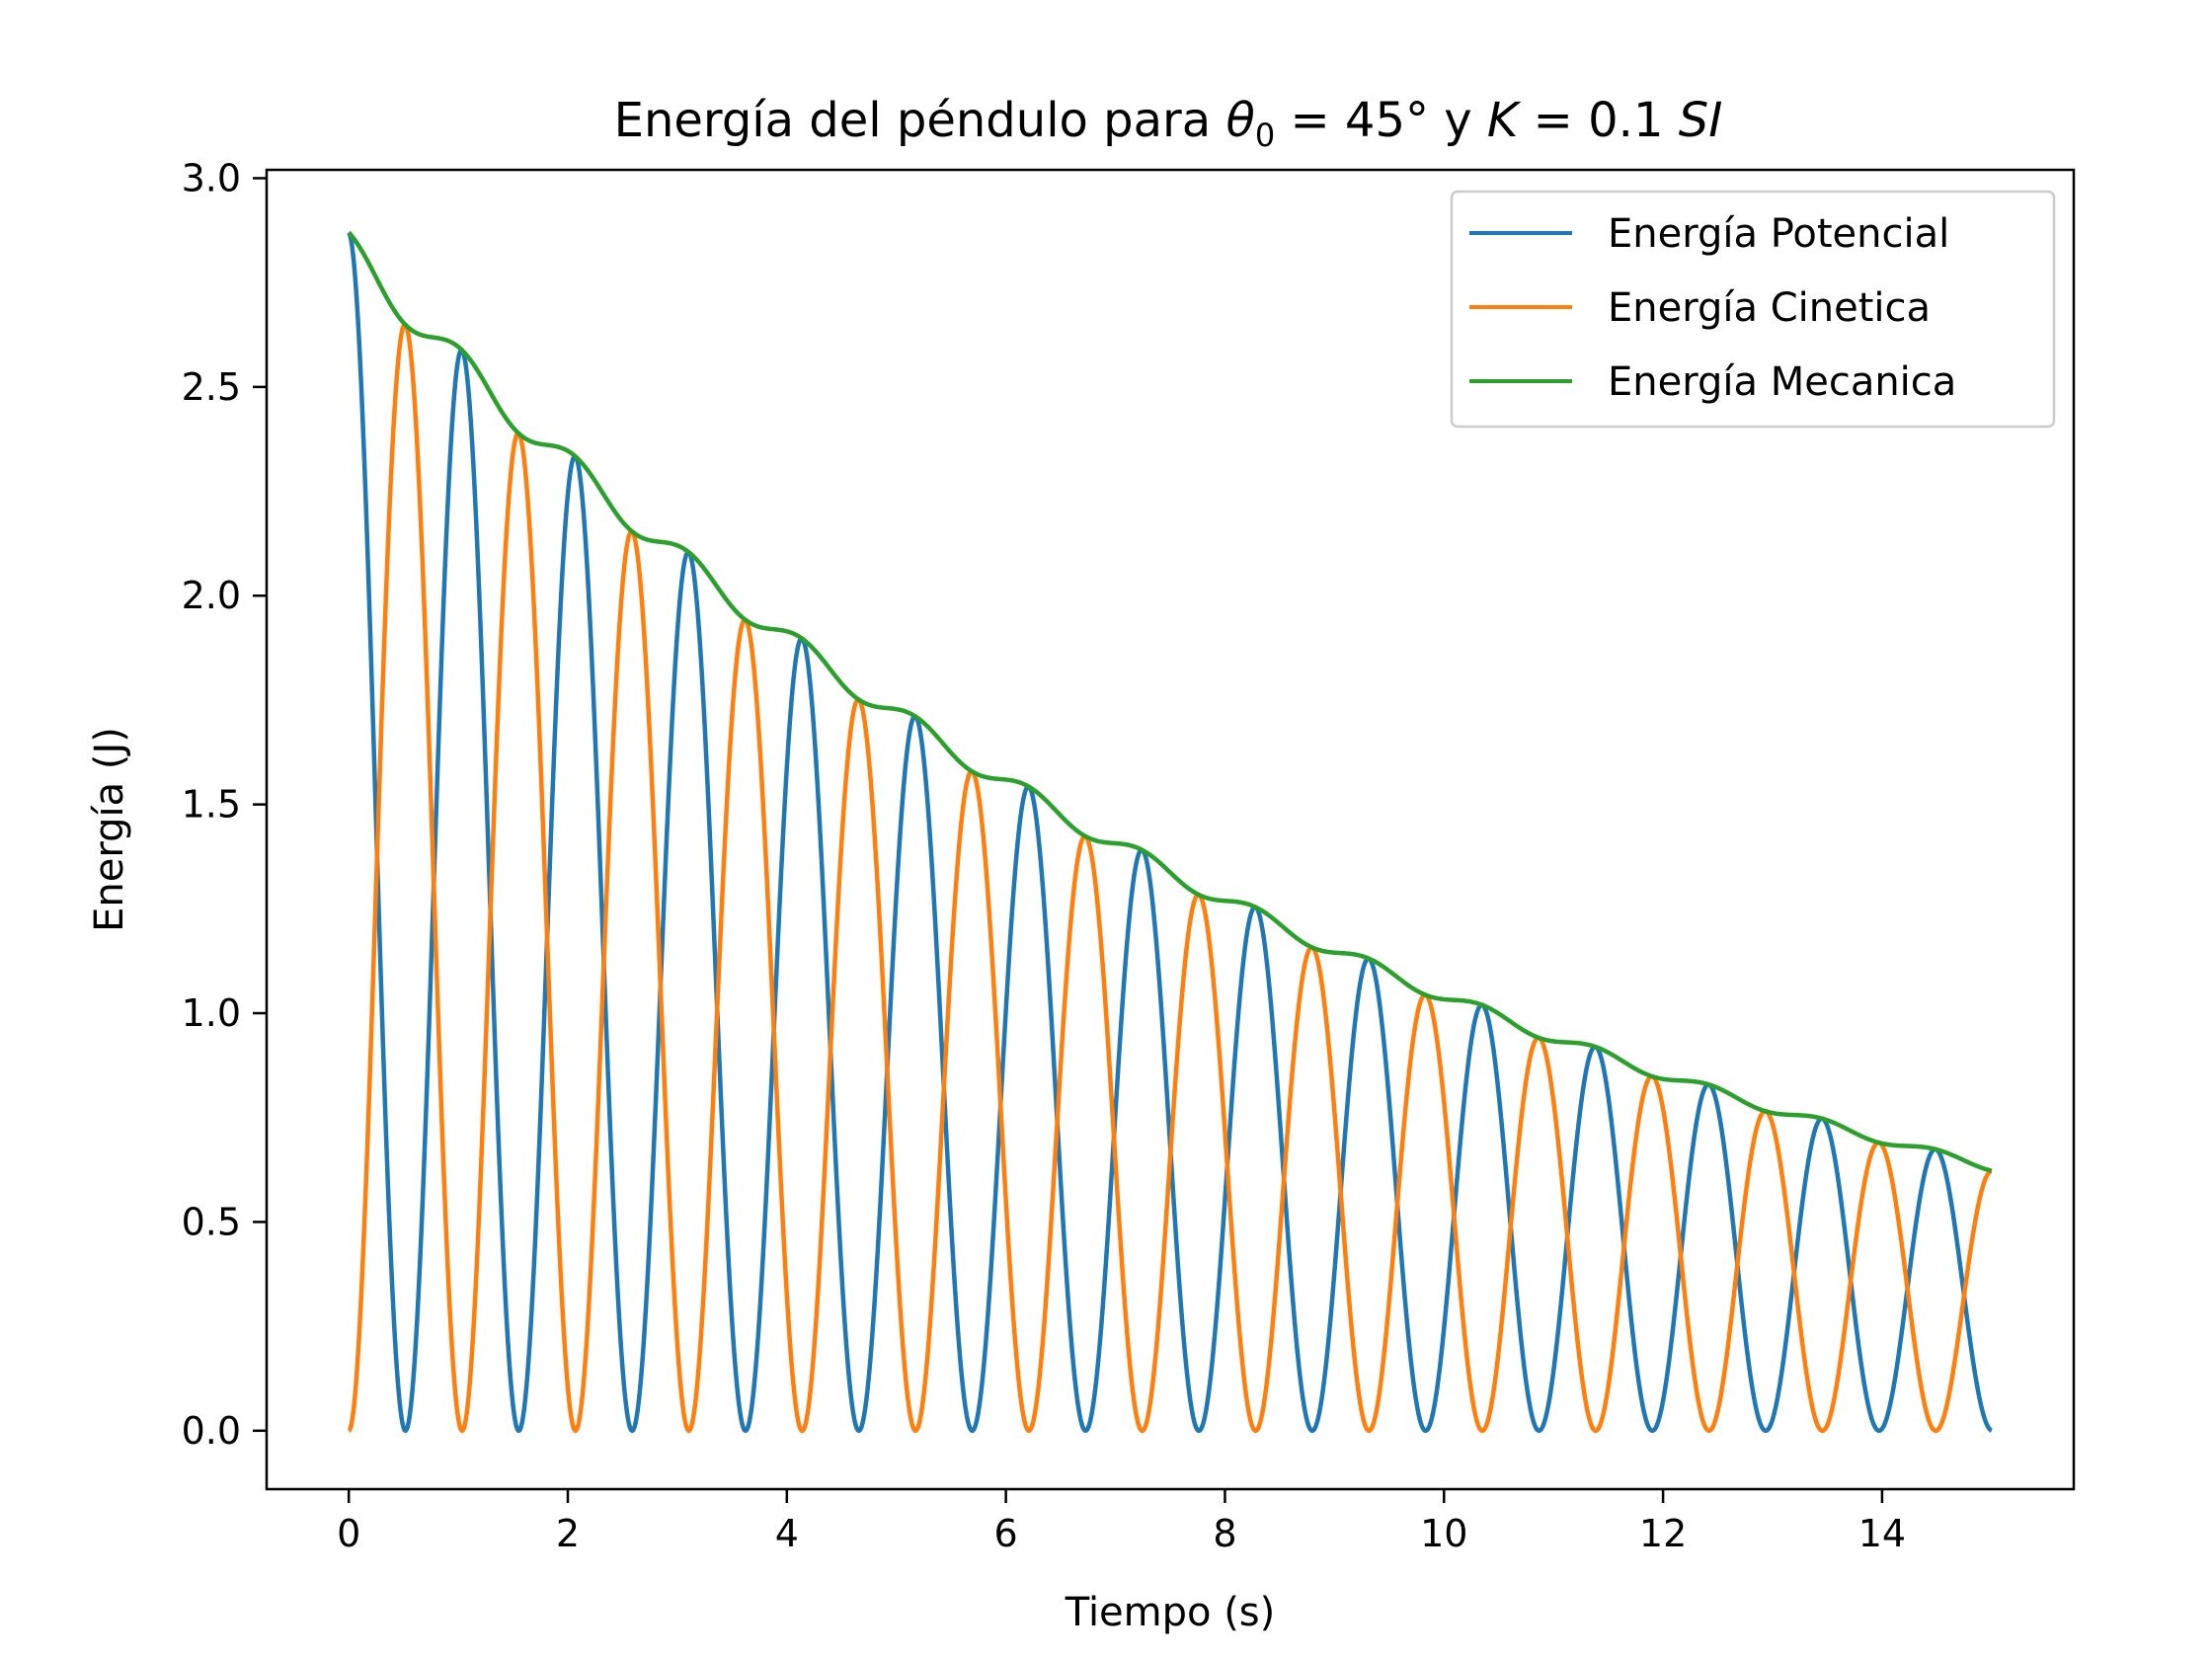 Image resolution: width=2212 pixels, height=1659 pixels. I want to click on legend-box, so click(1753, 310).